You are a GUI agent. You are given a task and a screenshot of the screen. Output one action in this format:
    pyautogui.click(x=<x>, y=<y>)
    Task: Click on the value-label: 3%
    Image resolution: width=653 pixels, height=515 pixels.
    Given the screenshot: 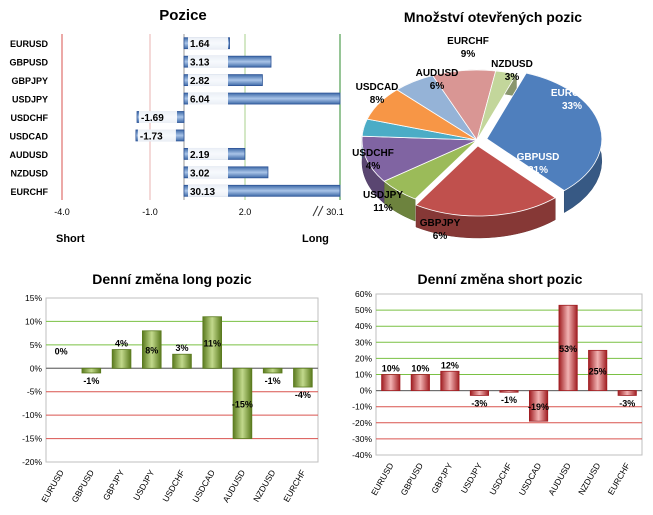 What is the action you would take?
    pyautogui.click(x=181, y=348)
    